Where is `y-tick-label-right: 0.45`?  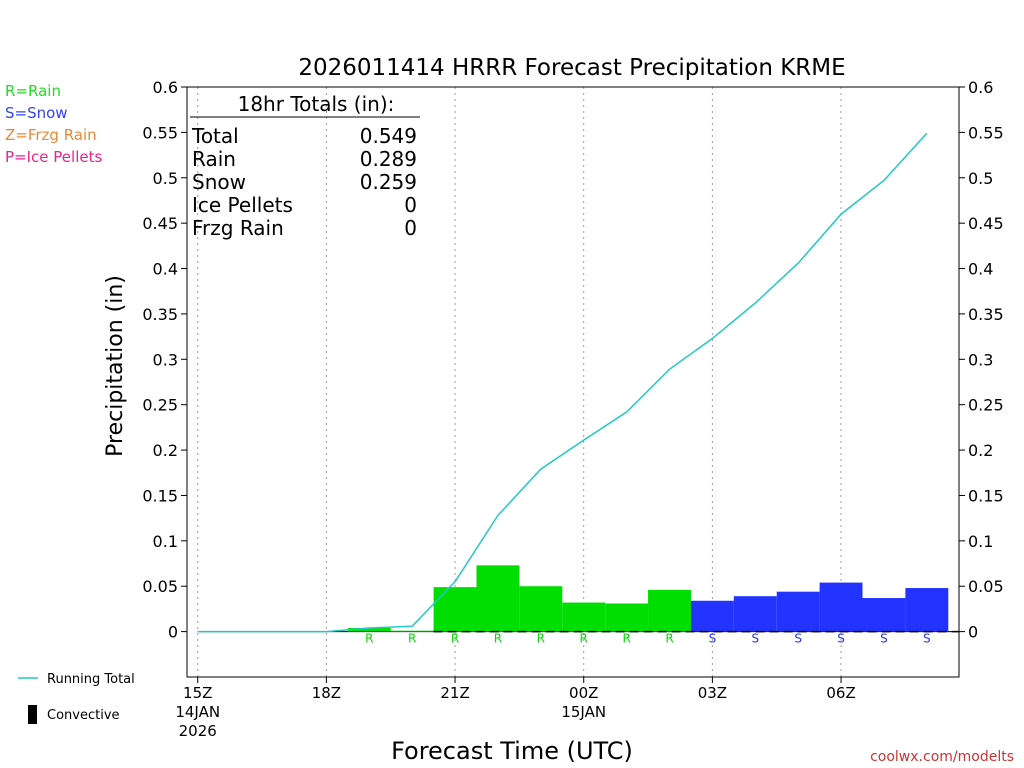 y-tick-label-right: 0.45 is located at coordinates (986, 223).